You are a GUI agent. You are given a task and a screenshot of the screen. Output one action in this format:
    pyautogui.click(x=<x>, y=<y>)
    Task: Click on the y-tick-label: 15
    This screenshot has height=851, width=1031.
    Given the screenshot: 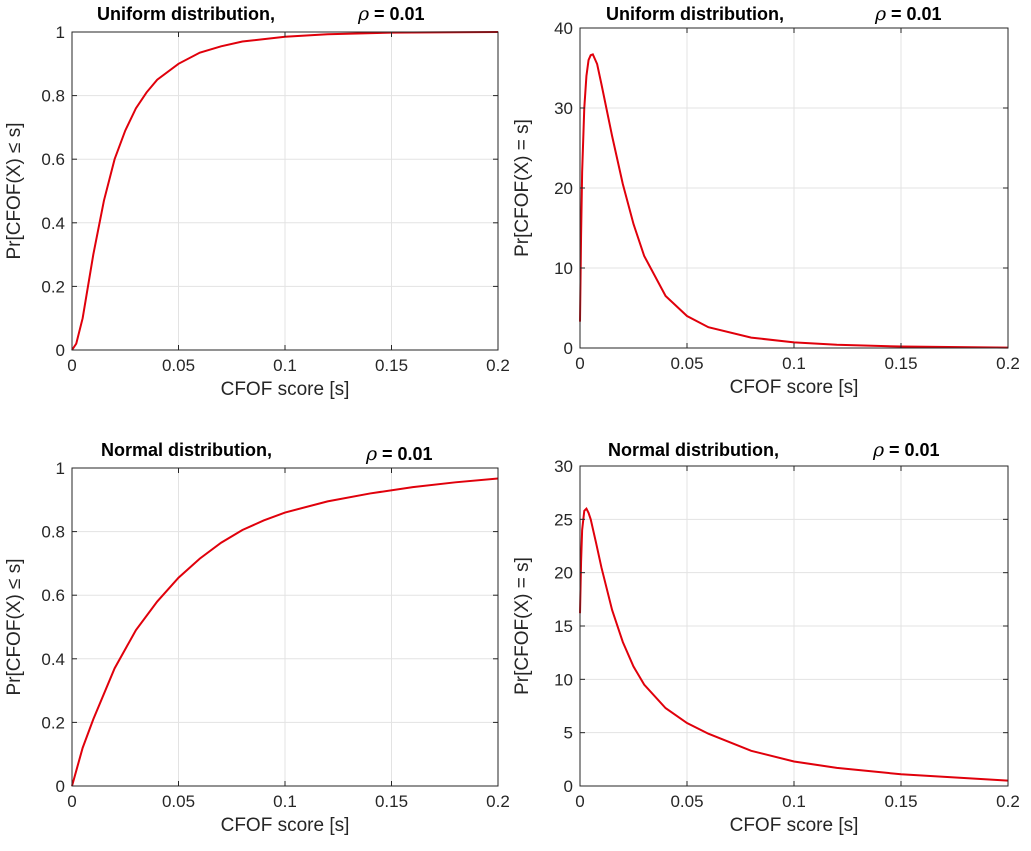 What is the action you would take?
    pyautogui.click(x=563, y=626)
    